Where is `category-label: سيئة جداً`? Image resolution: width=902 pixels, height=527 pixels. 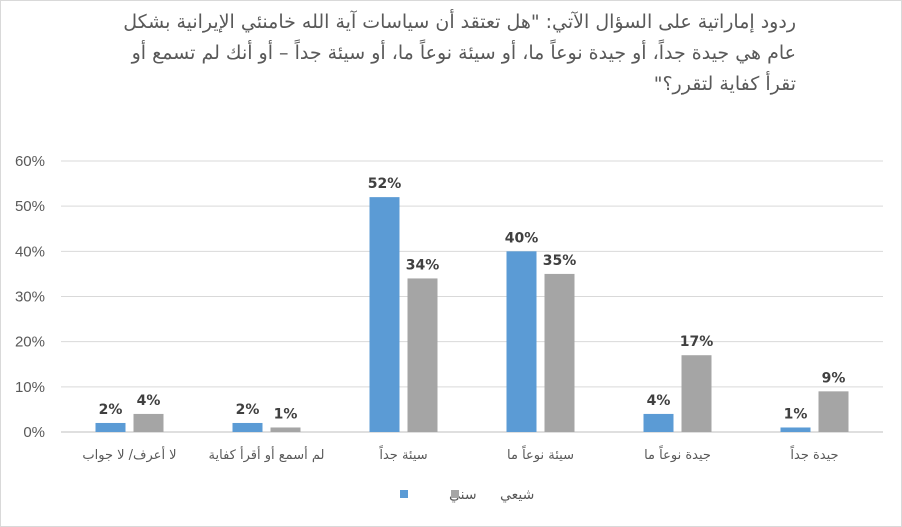
category-label: سيئة جداً is located at coordinates (403, 454).